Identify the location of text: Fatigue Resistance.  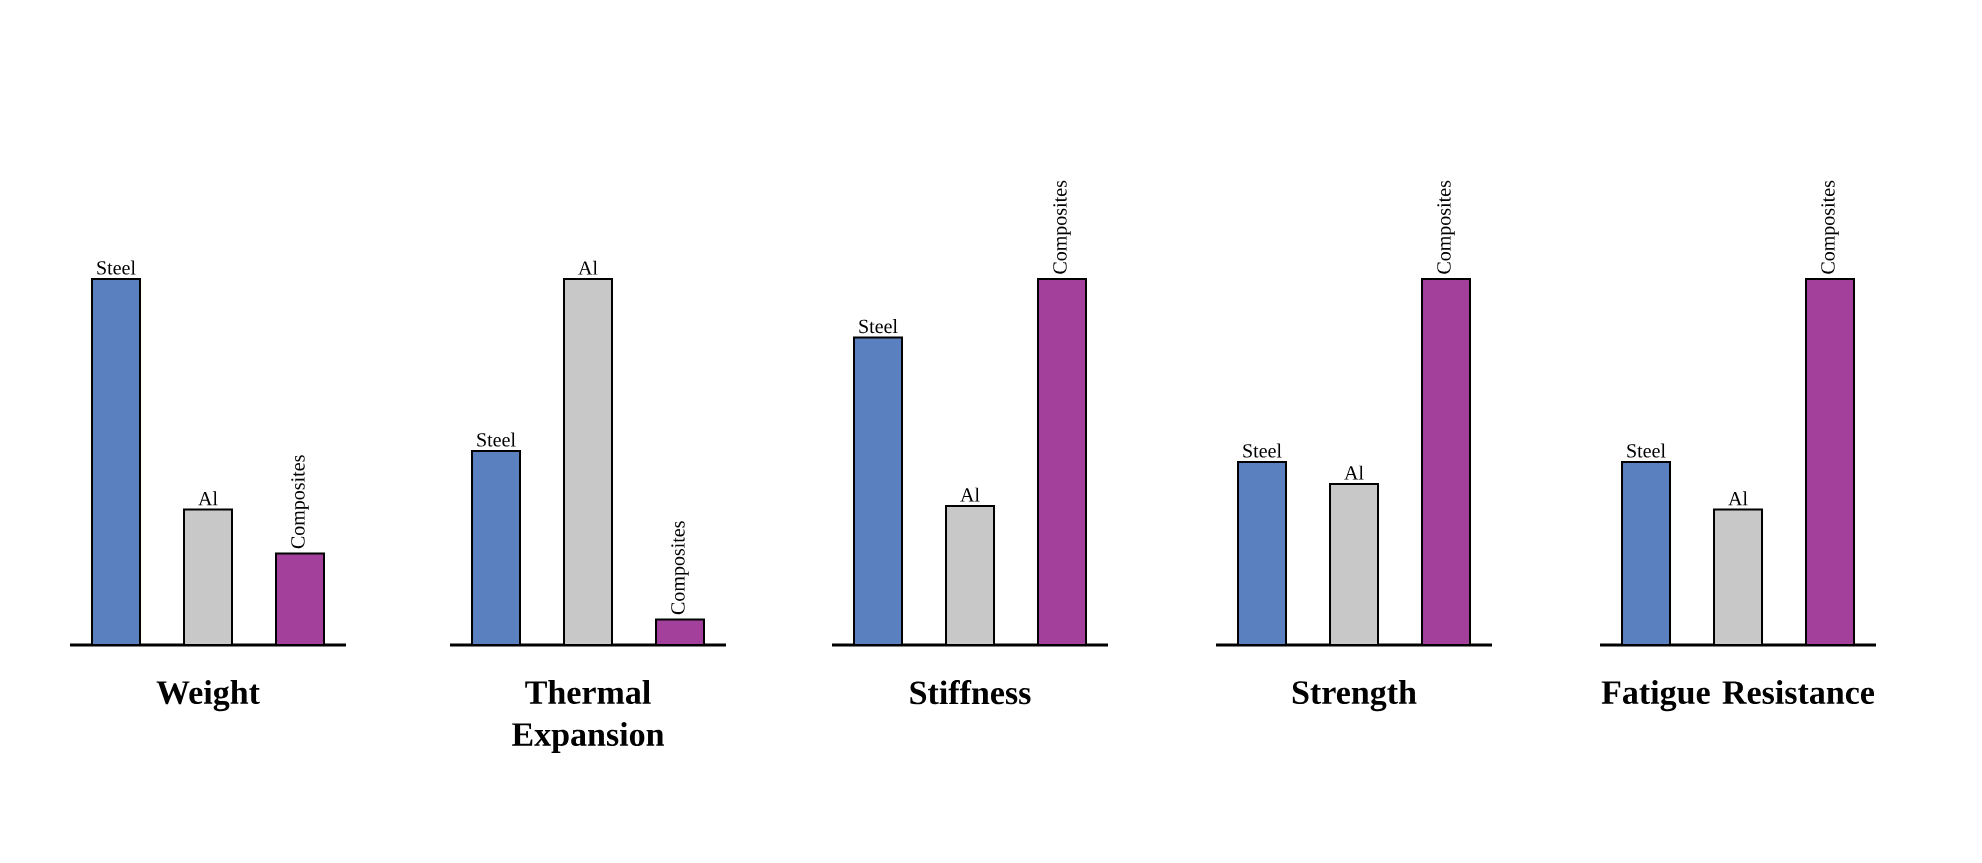
(1738, 696).